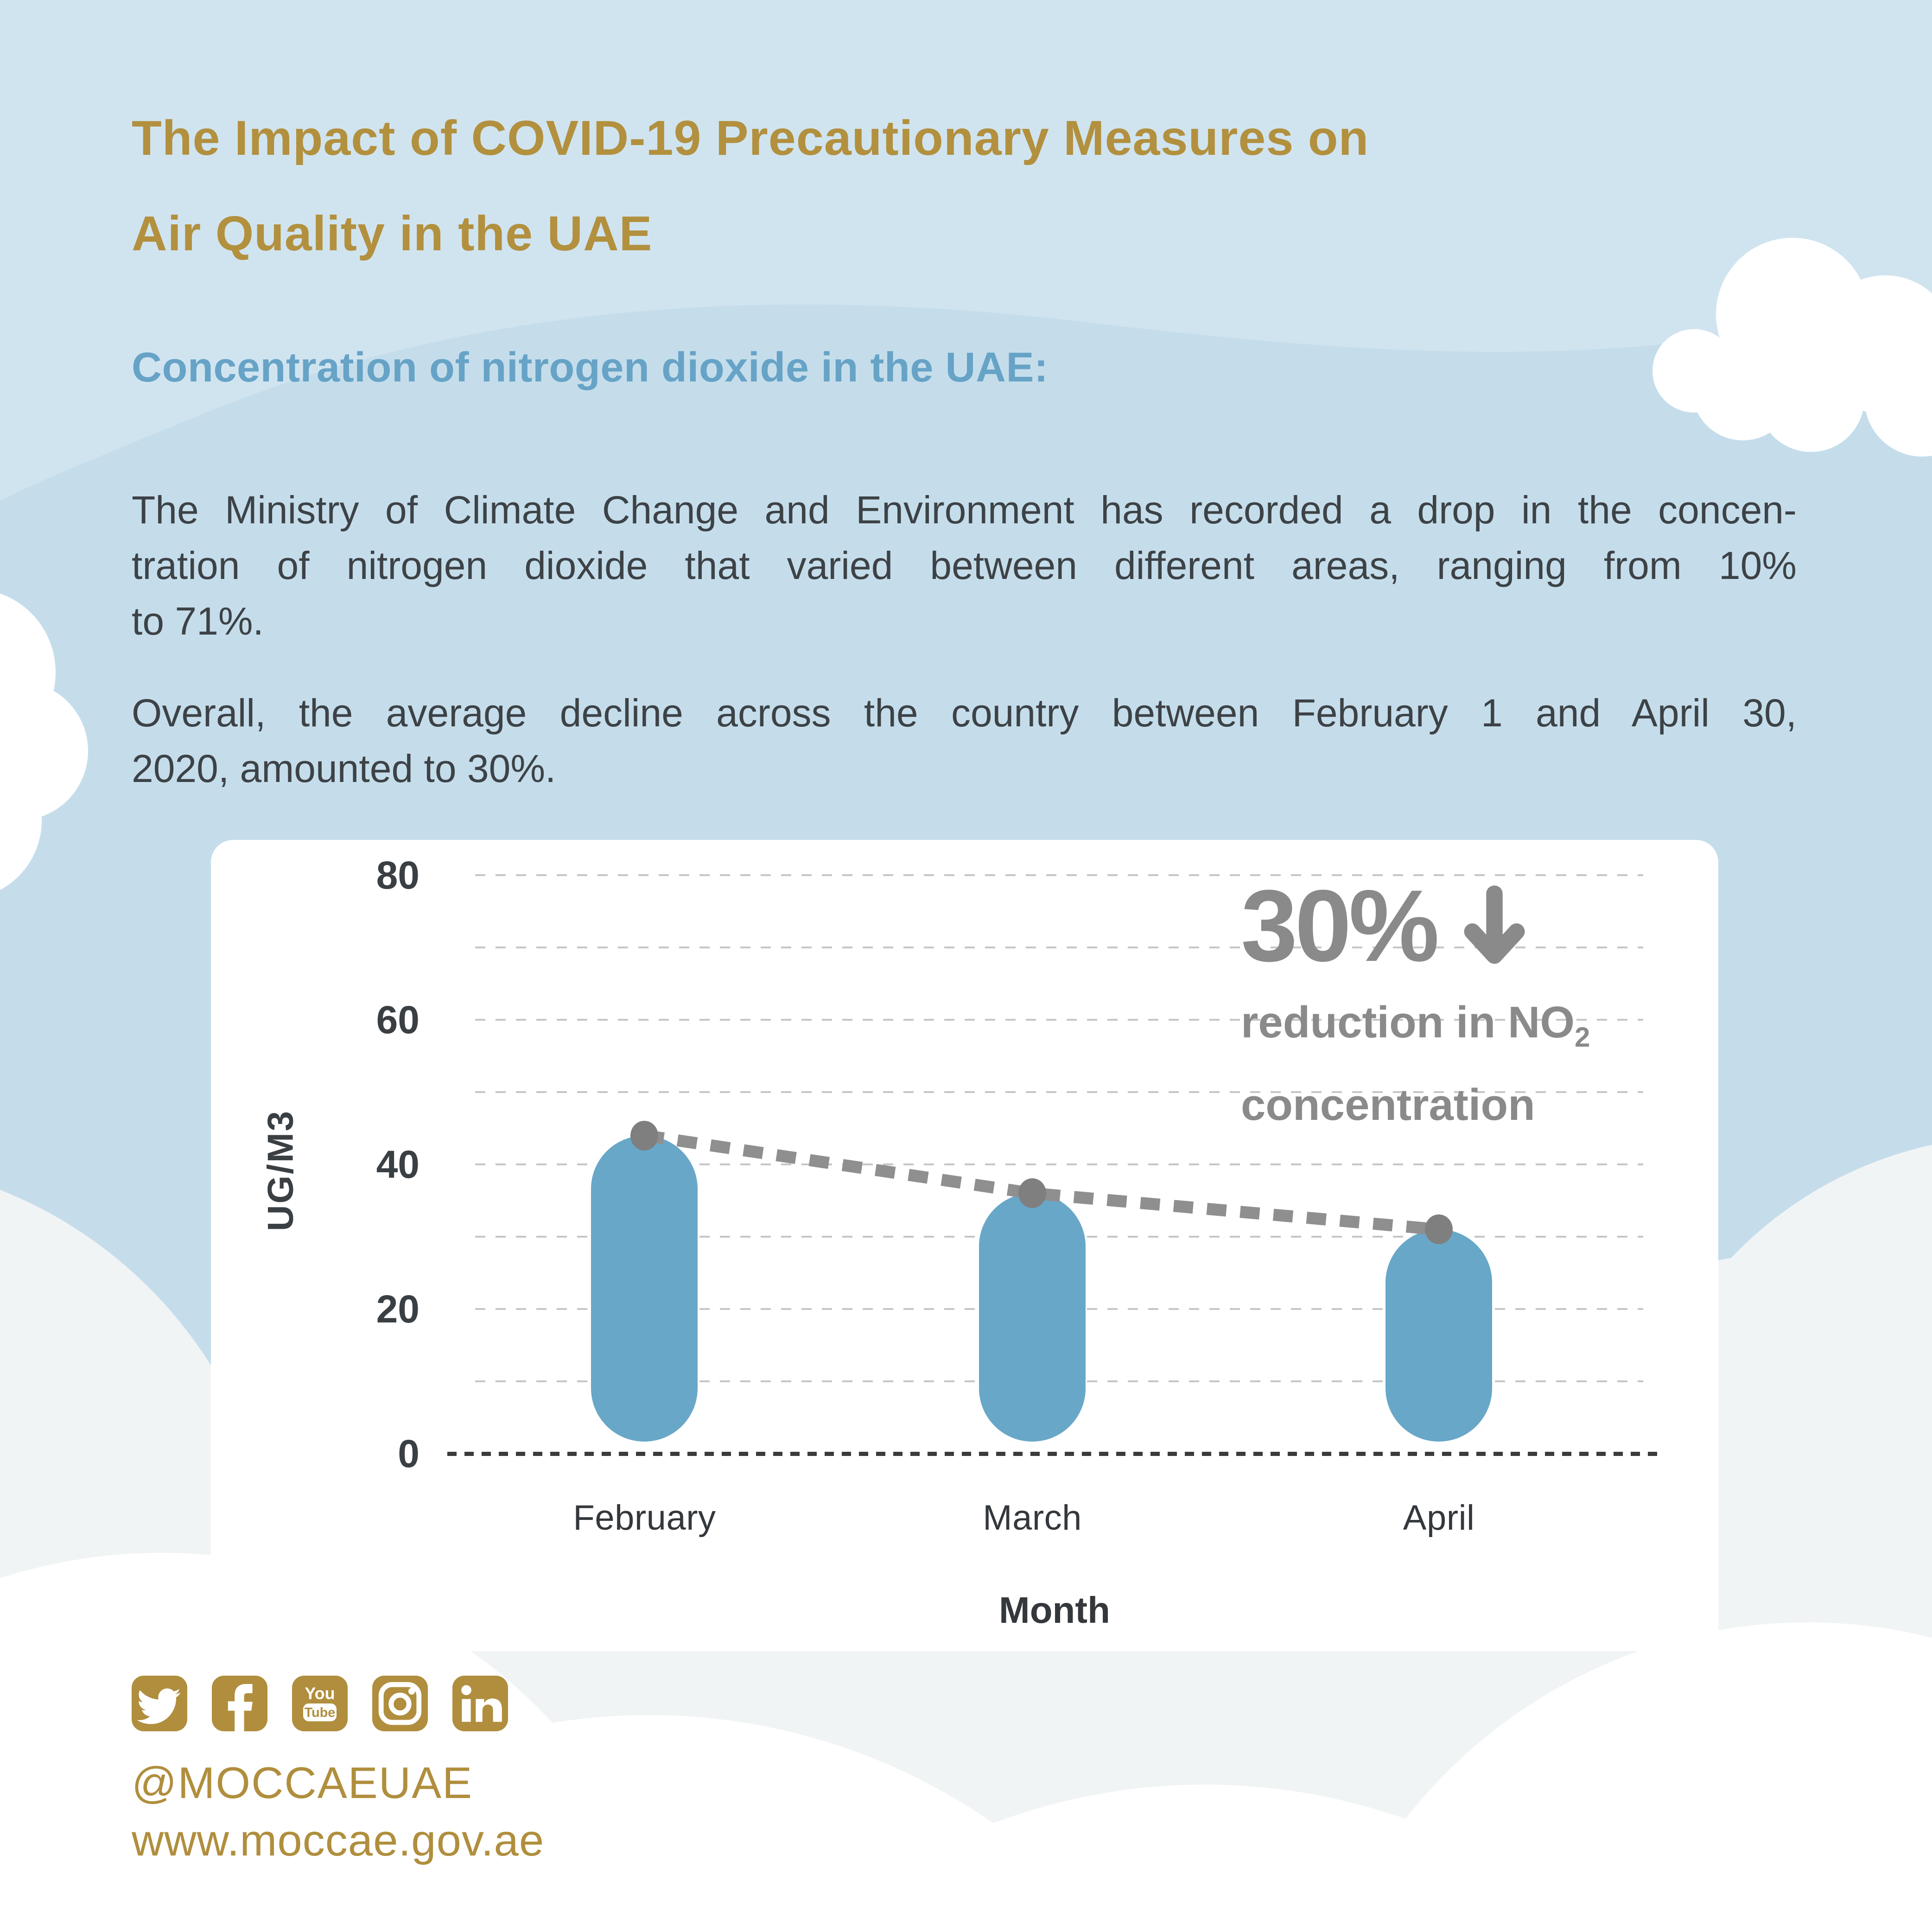 The height and width of the screenshot is (1932, 1932). Describe the element at coordinates (1415, 1025) in the screenshot. I see `annotation-line1: reduction in NO2` at that location.